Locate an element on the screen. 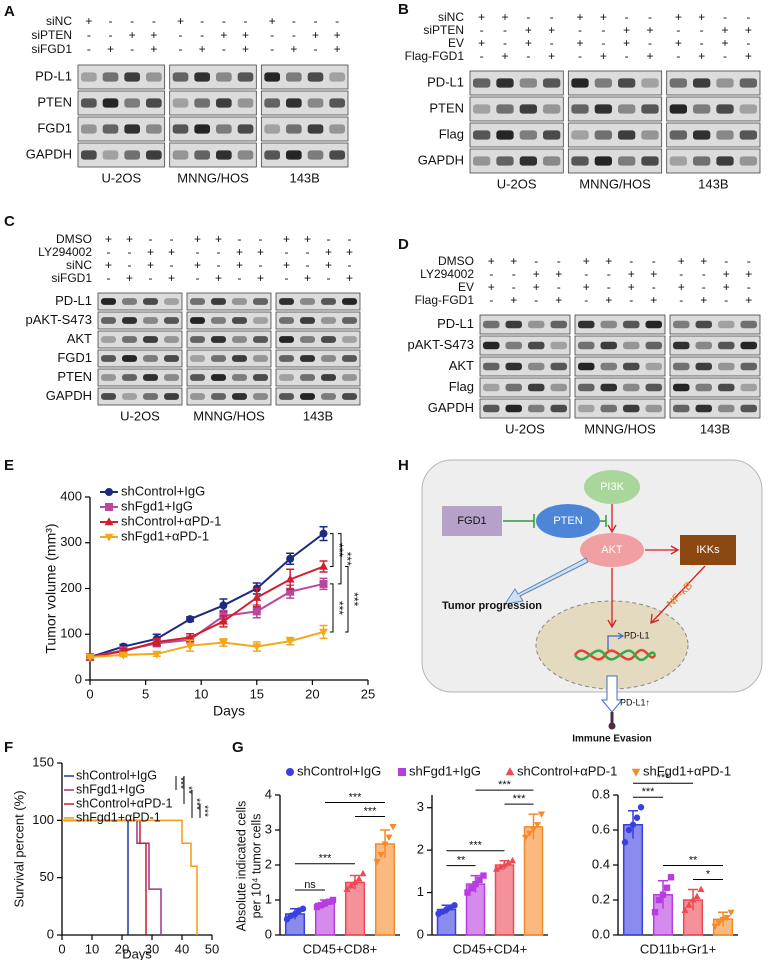 This screenshot has width=769, height=960. band-label: Flag is located at coordinates (461, 386).